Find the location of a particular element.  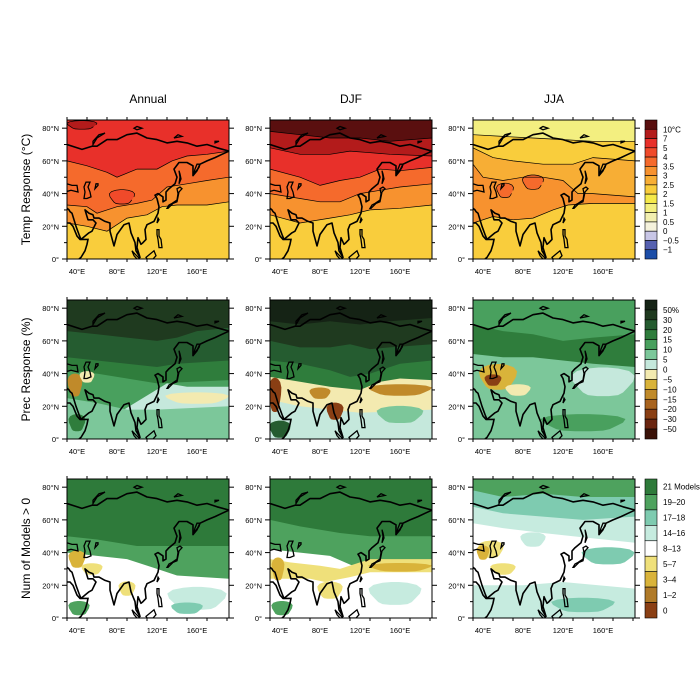

map-frame is located at coordinates (554, 548).